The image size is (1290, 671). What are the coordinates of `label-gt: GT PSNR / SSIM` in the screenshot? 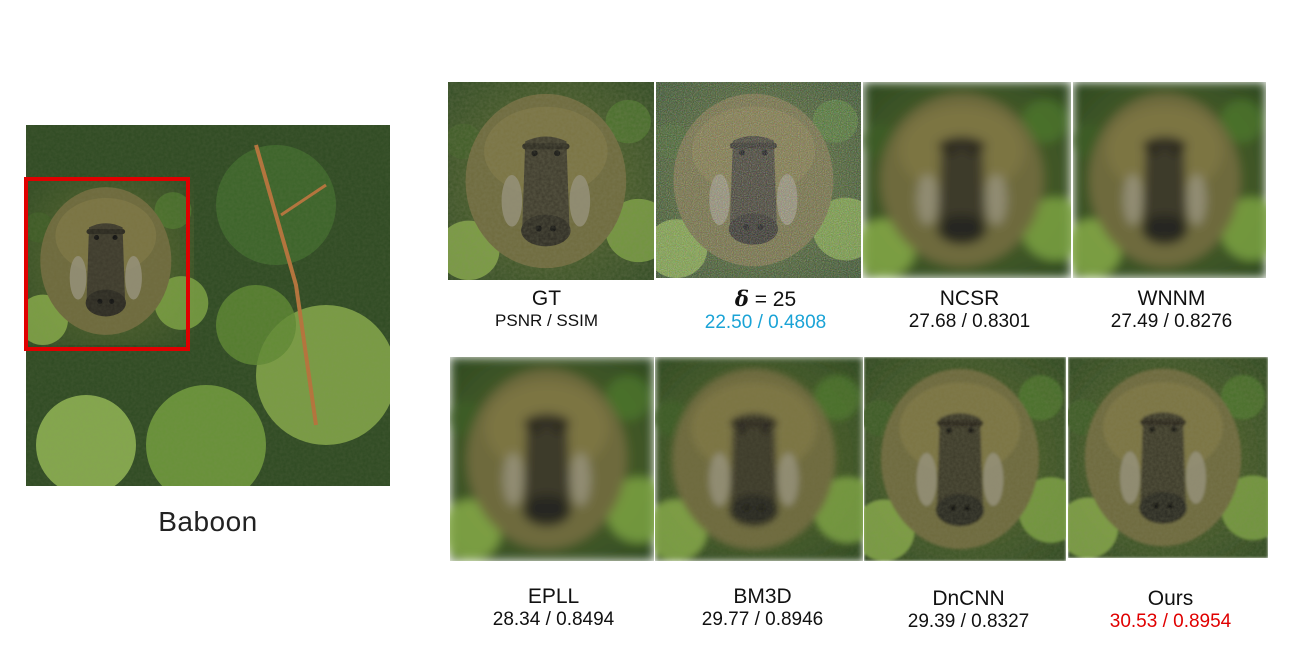 It's located at (546, 309).